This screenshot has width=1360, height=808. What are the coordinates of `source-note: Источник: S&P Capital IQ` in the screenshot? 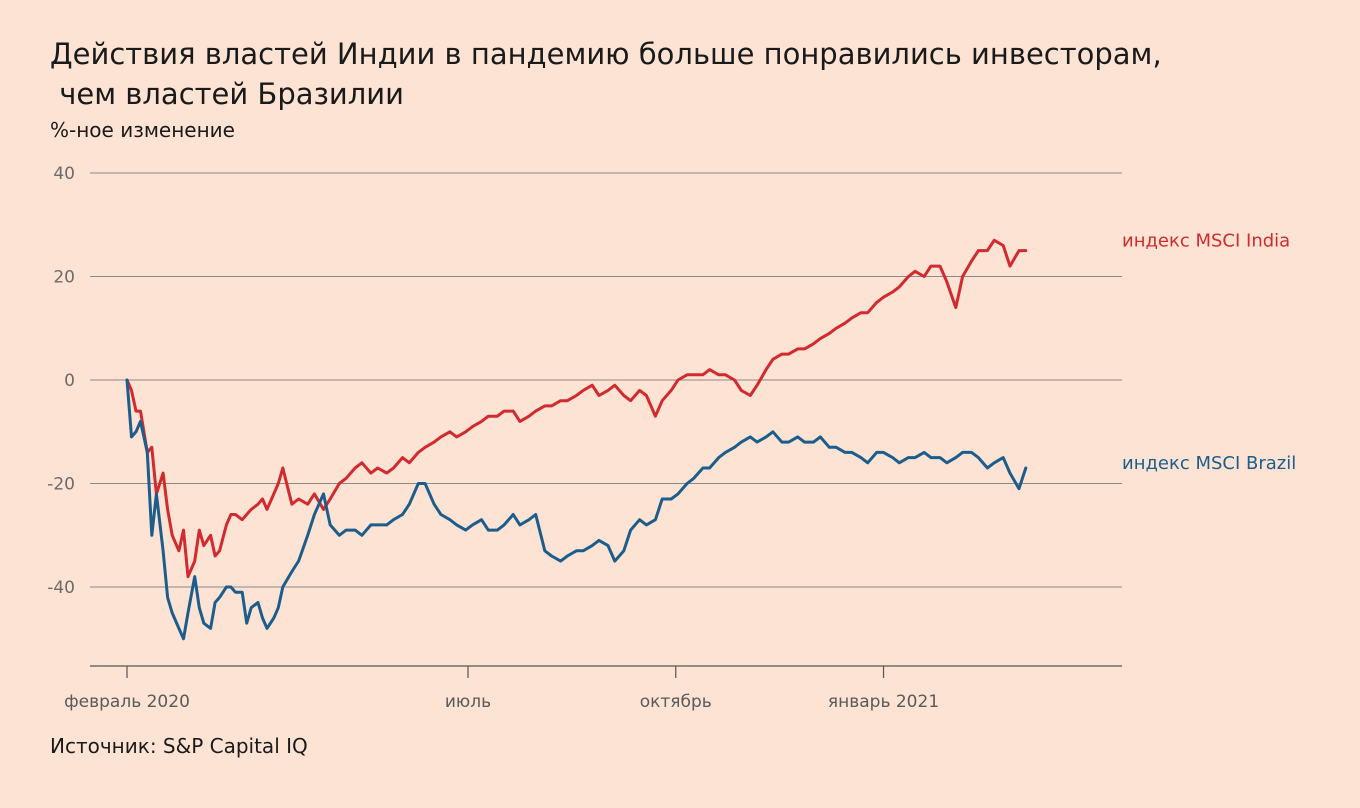 It's located at (179, 746).